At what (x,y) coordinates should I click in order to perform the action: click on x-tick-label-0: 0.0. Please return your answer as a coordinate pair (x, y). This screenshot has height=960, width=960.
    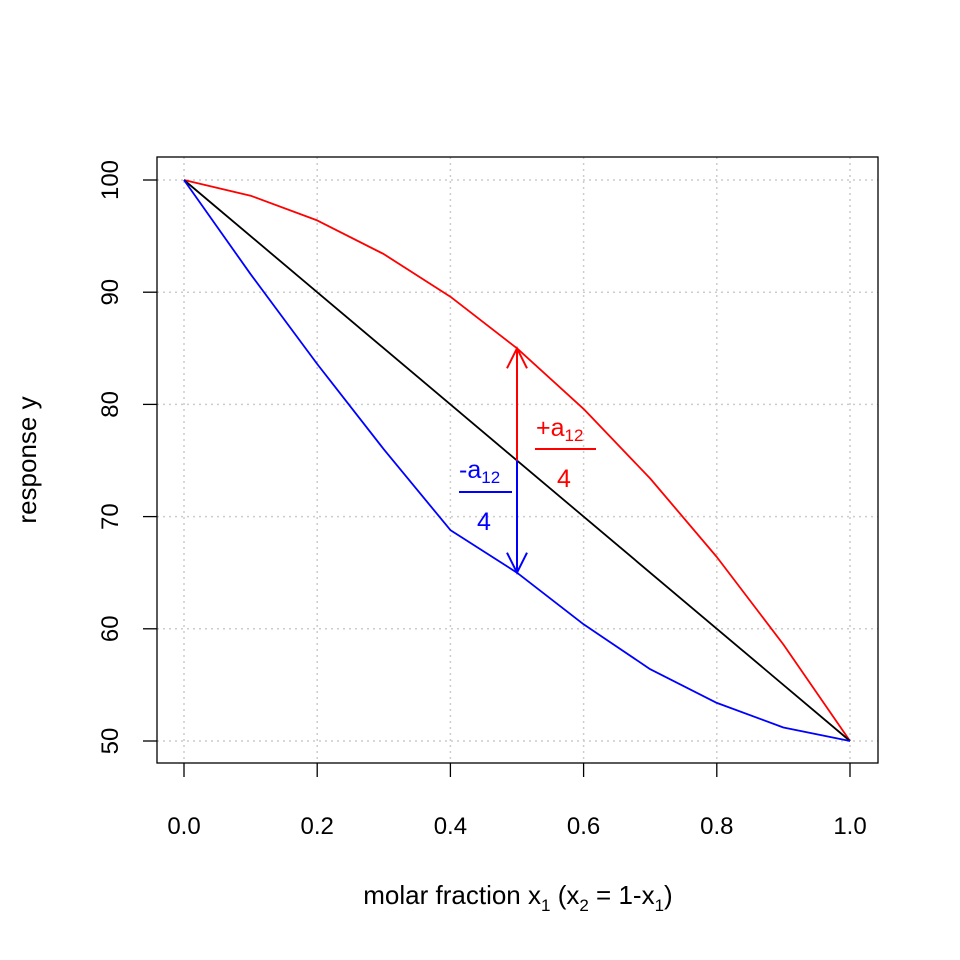
    Looking at the image, I should click on (183, 826).